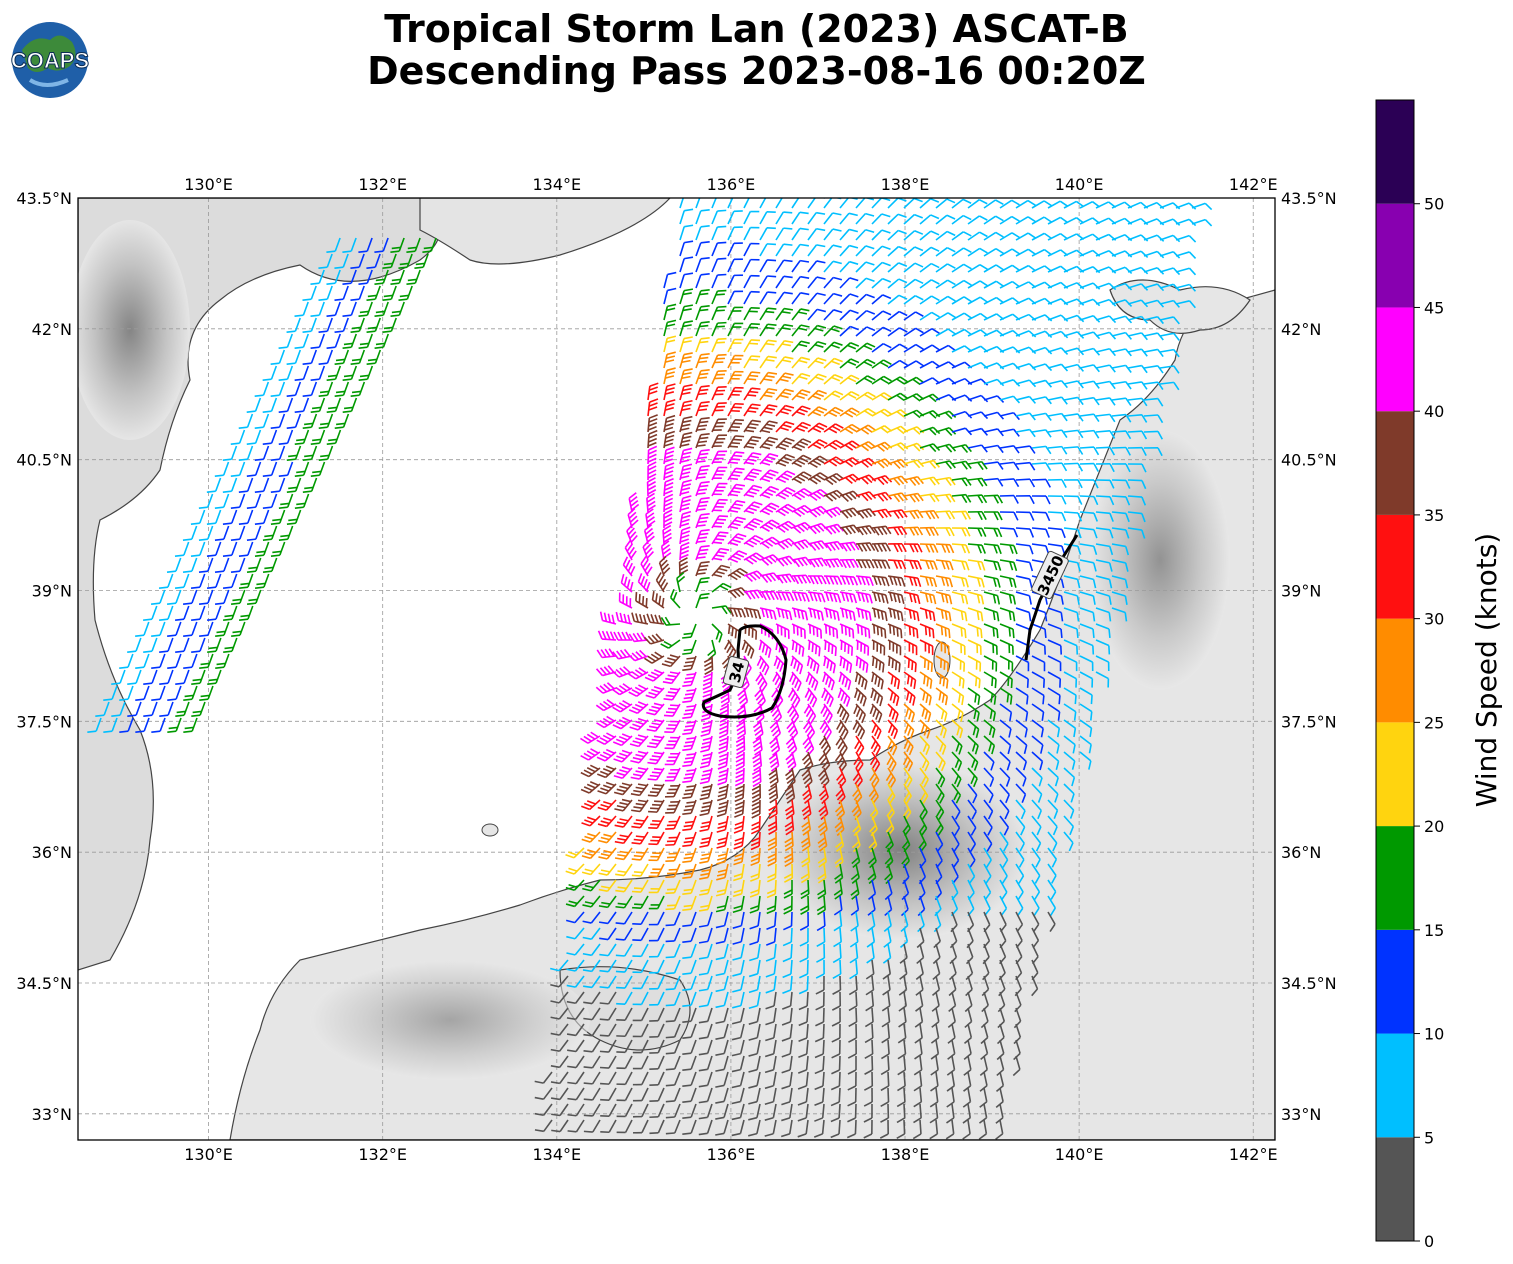  What do you see at coordinates (44, 721) in the screenshot?
I see `lat-tick-label: 37.5°N` at bounding box center [44, 721].